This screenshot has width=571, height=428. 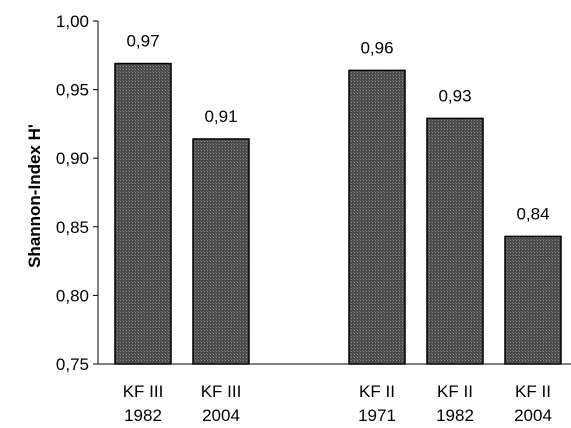 I want to click on data-label: 0,93, so click(x=454, y=95).